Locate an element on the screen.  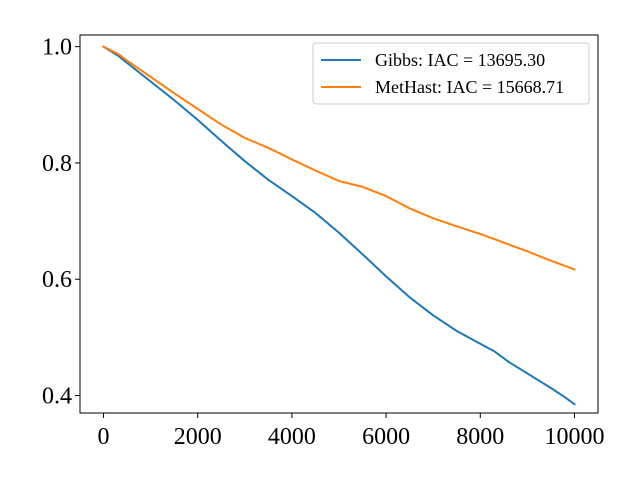
x-tick-label: 6000 is located at coordinates (386, 437).